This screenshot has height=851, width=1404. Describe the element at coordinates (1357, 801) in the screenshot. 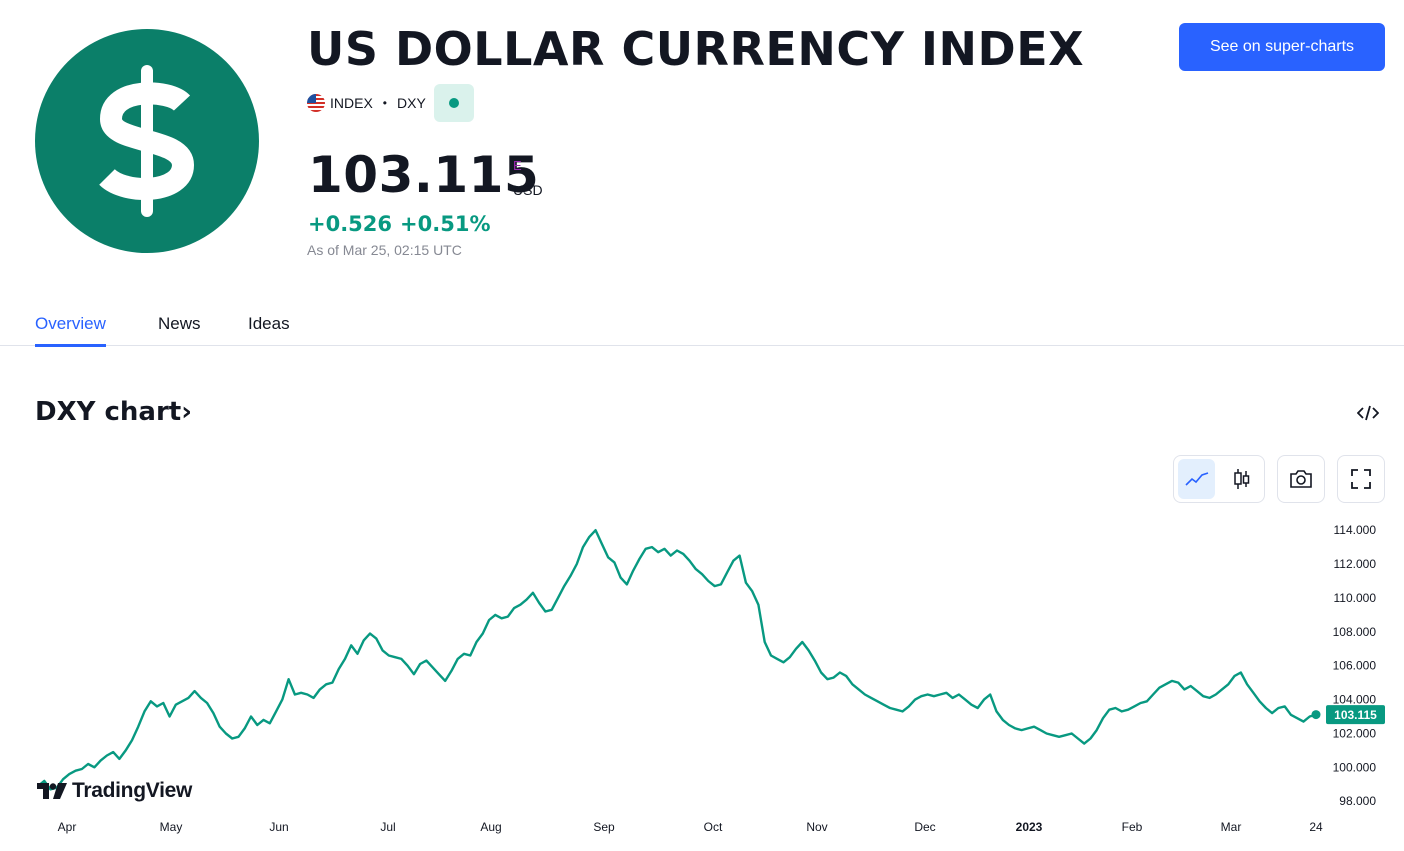

I see `y-tick-label: 98.000` at that location.